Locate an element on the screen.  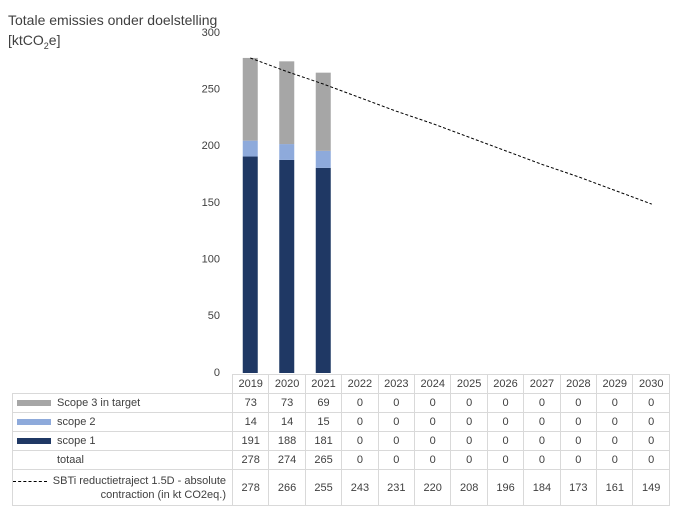
category-label: 2019 is located at coordinates (250, 384).